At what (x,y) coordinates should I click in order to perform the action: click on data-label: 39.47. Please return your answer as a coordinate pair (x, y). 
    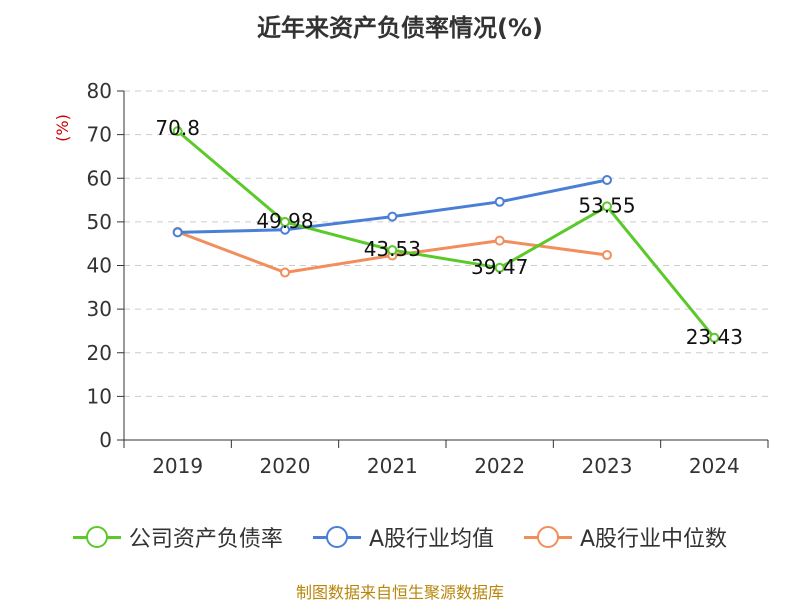
    Looking at the image, I should click on (499, 267).